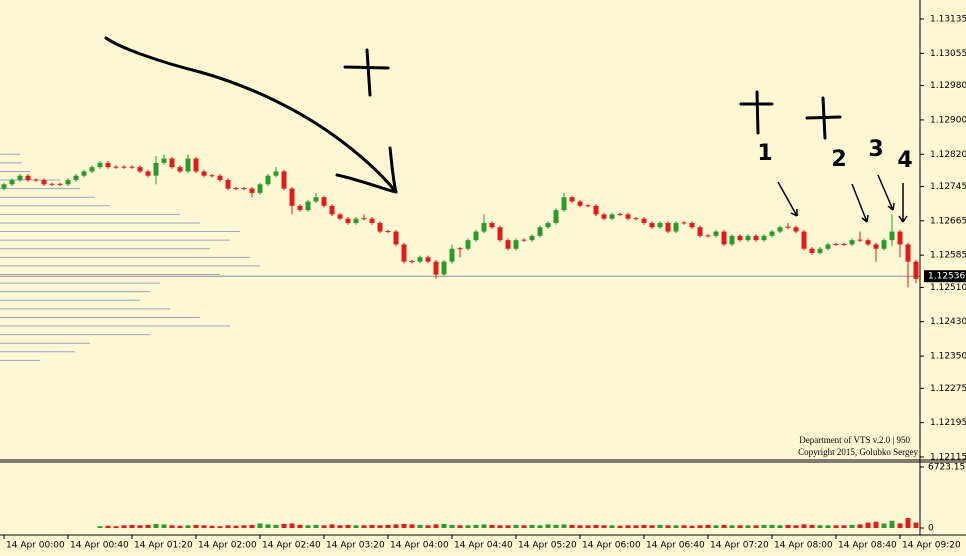 The image size is (966, 556). Describe the element at coordinates (946, 277) in the screenshot. I see `current-price-label: 1.12536` at that location.